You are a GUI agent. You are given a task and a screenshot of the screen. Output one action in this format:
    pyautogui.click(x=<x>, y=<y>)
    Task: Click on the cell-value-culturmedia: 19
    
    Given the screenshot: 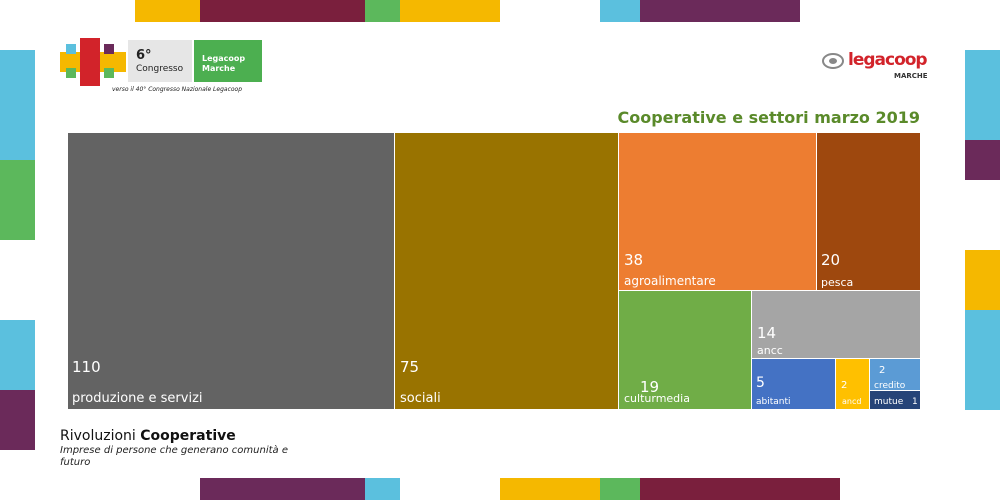 What is the action you would take?
    pyautogui.click(x=649, y=387)
    